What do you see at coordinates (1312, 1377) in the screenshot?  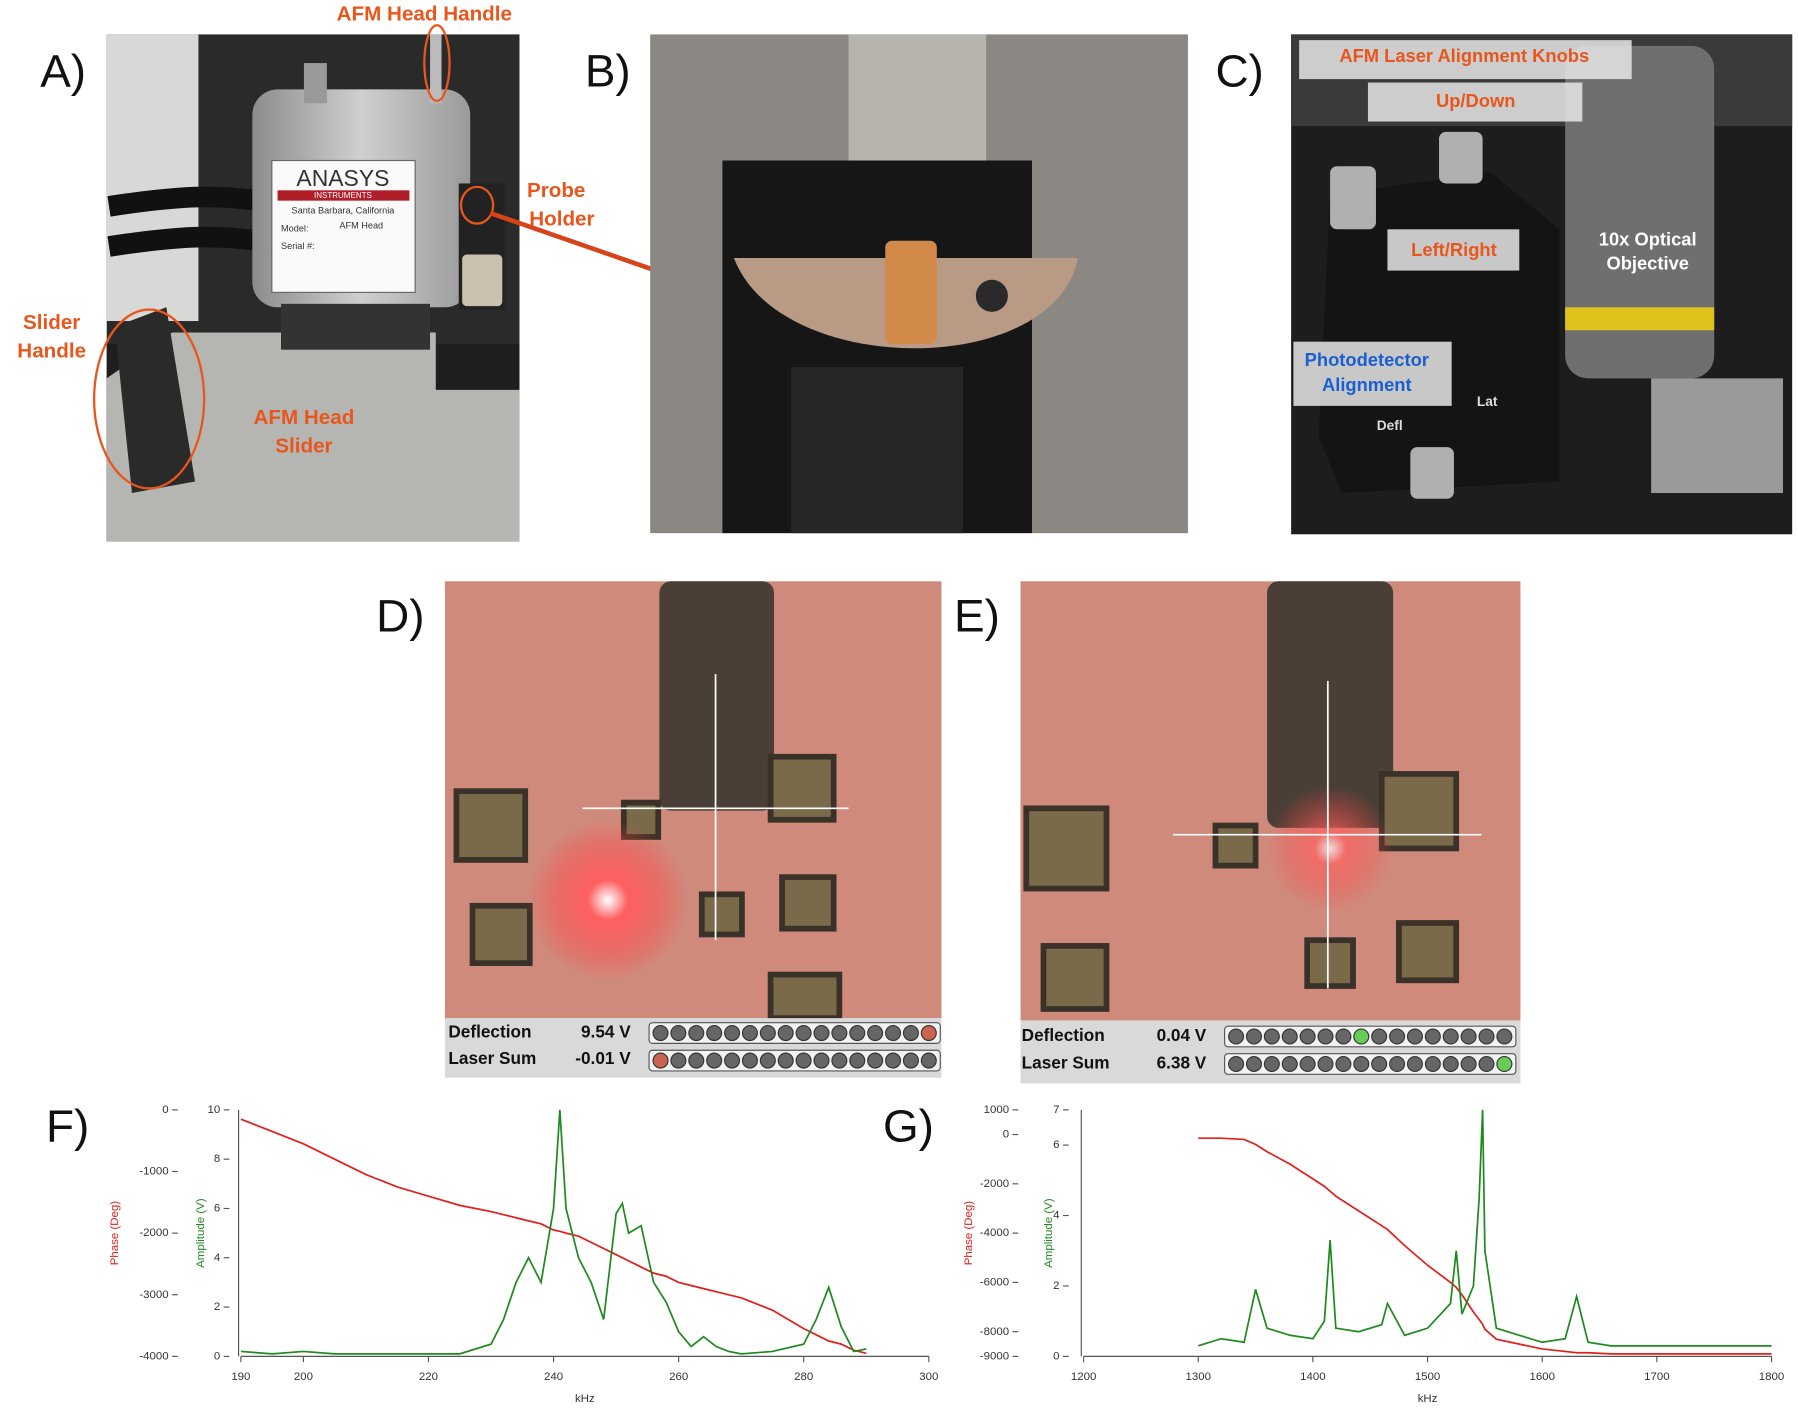 I see `x-tick-label: 1400` at bounding box center [1312, 1377].